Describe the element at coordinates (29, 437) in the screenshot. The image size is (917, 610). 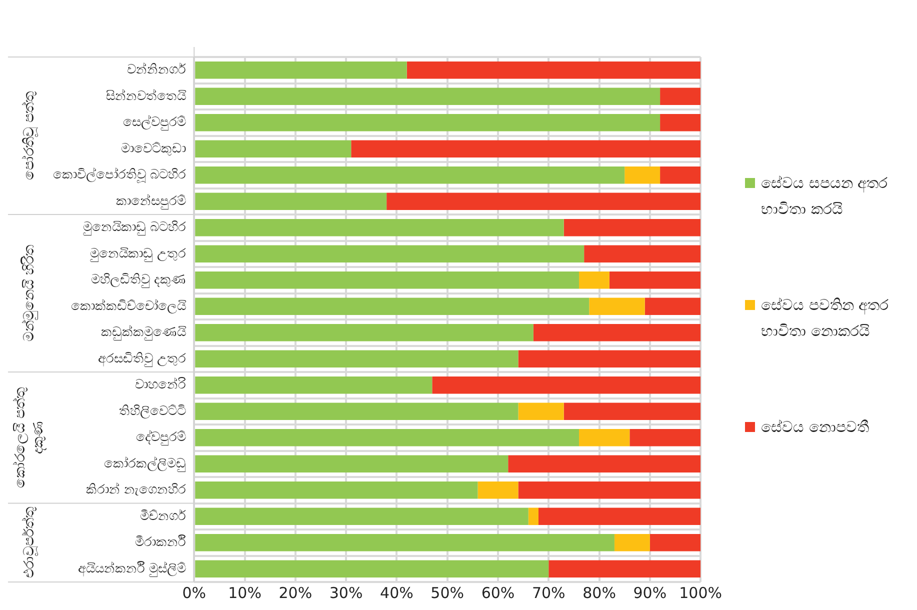
I see `text: කෝරලෙයි පත්තු දකුණ` at that location.